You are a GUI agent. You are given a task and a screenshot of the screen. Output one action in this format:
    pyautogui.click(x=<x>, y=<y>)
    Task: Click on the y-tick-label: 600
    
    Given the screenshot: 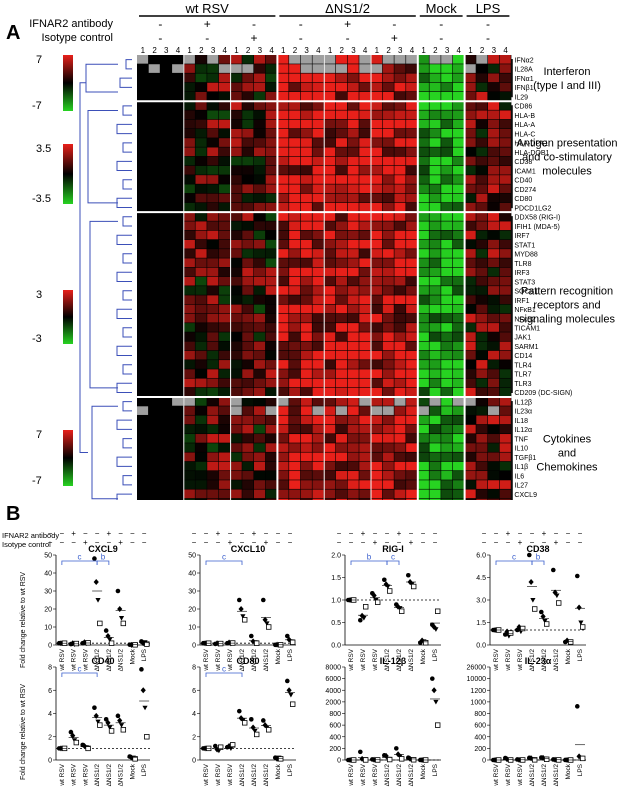 What is the action you would take?
    pyautogui.click(x=480, y=726)
    